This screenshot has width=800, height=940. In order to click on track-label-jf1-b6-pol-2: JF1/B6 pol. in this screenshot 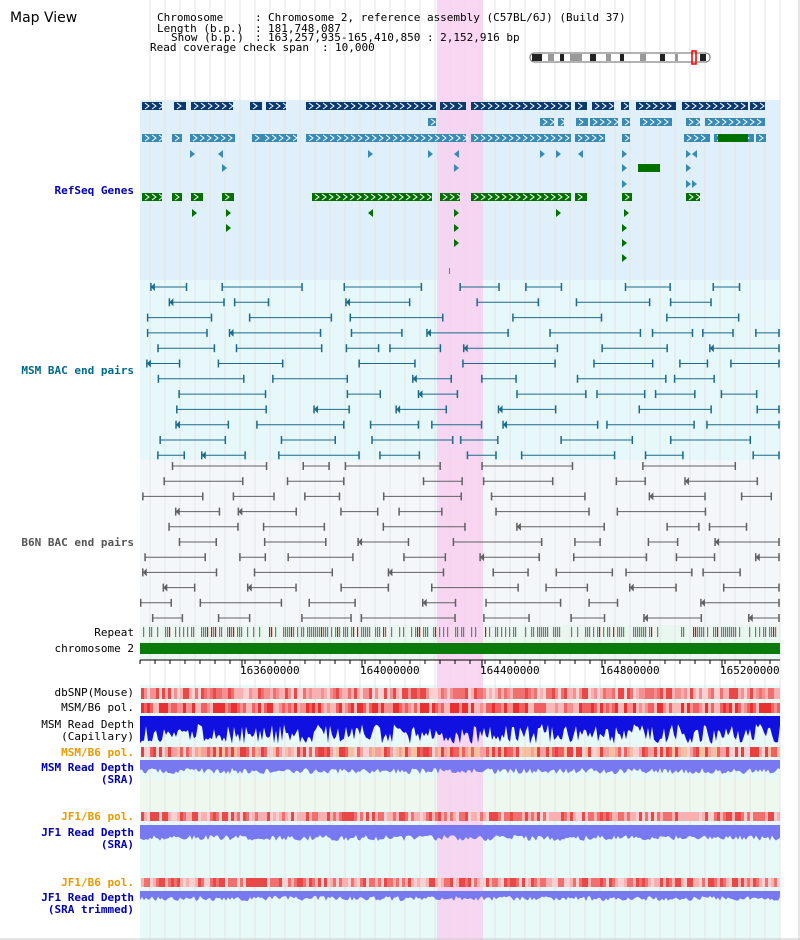, I will do `click(97, 882)`.